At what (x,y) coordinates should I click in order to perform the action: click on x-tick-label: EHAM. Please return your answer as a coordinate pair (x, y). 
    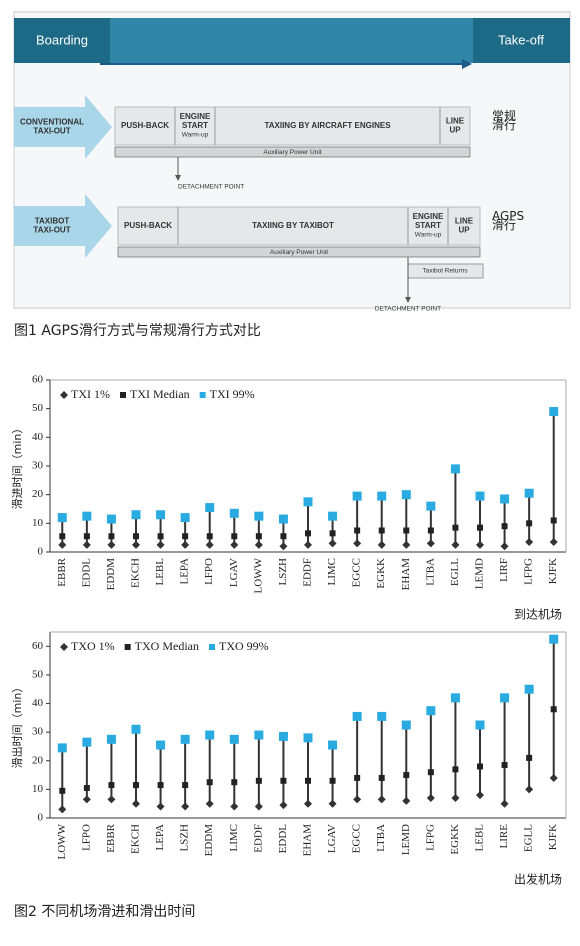
    Looking at the image, I should click on (406, 574).